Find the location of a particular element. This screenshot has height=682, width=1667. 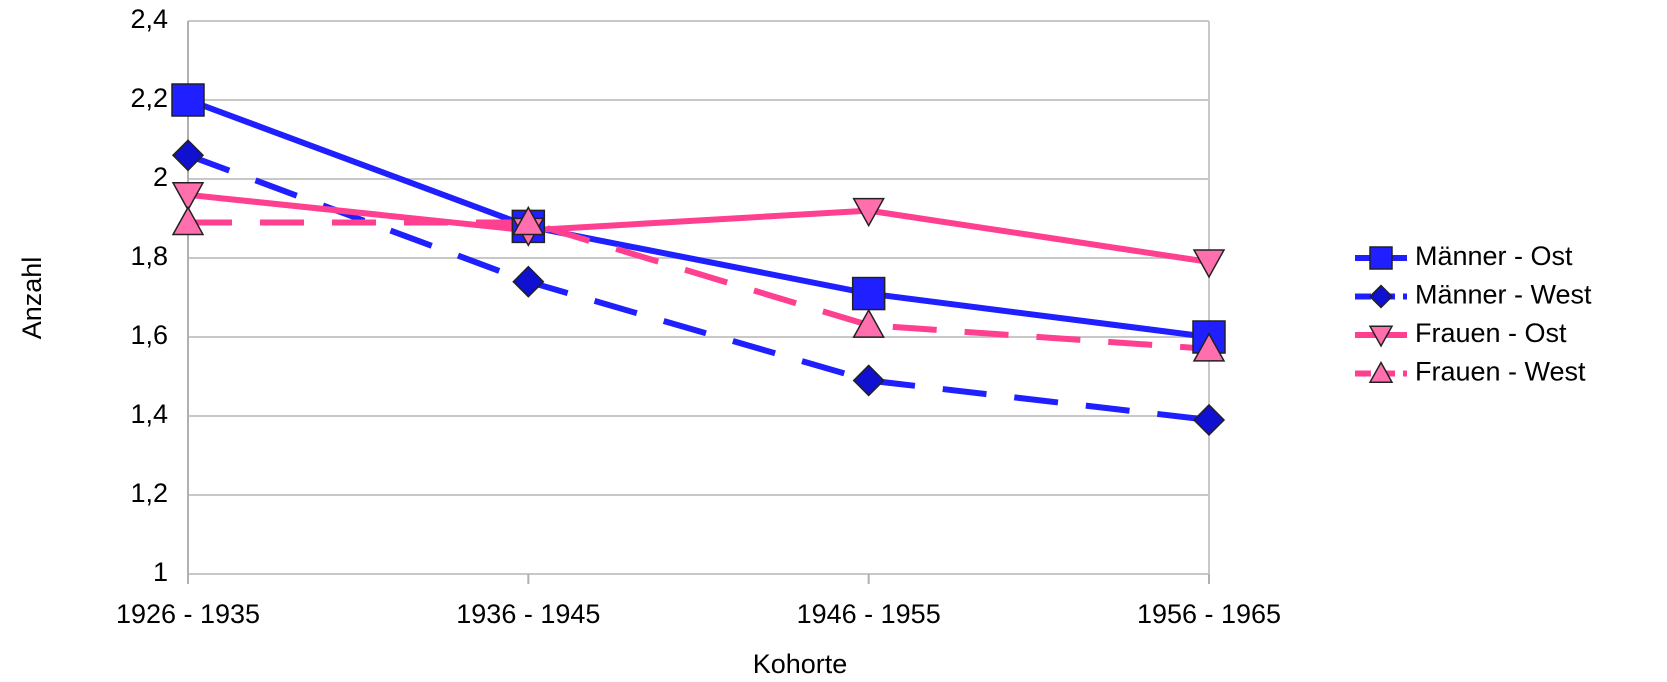

x-tick-label: 1956 - 1965 is located at coordinates (1209, 614).